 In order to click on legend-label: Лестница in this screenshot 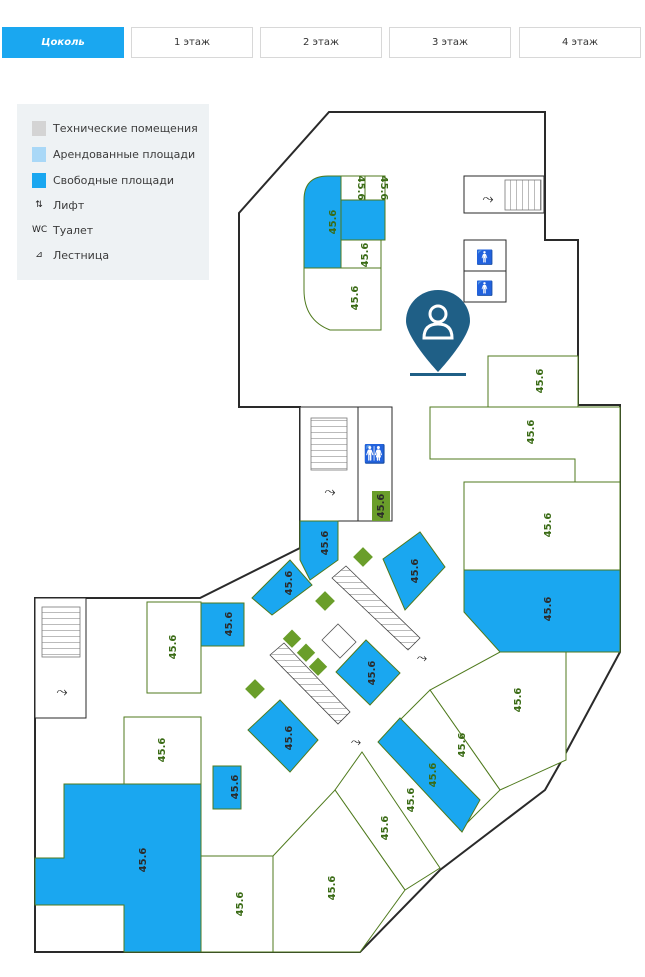, I will do `click(81, 255)`.